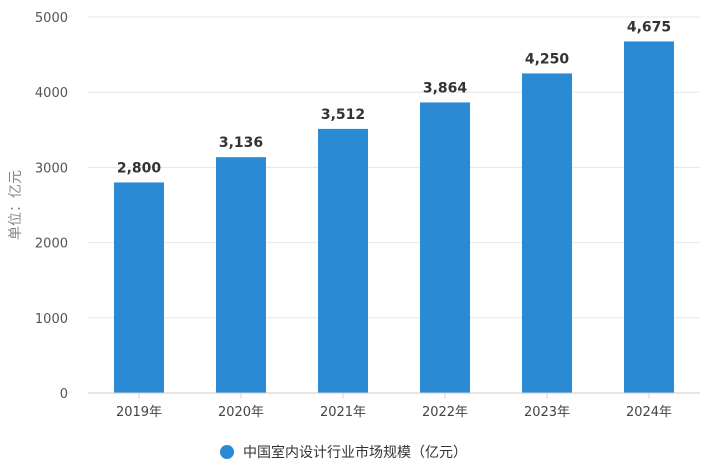 The width and height of the screenshot is (724, 466). I want to click on data-label: 4,675, so click(649, 27).